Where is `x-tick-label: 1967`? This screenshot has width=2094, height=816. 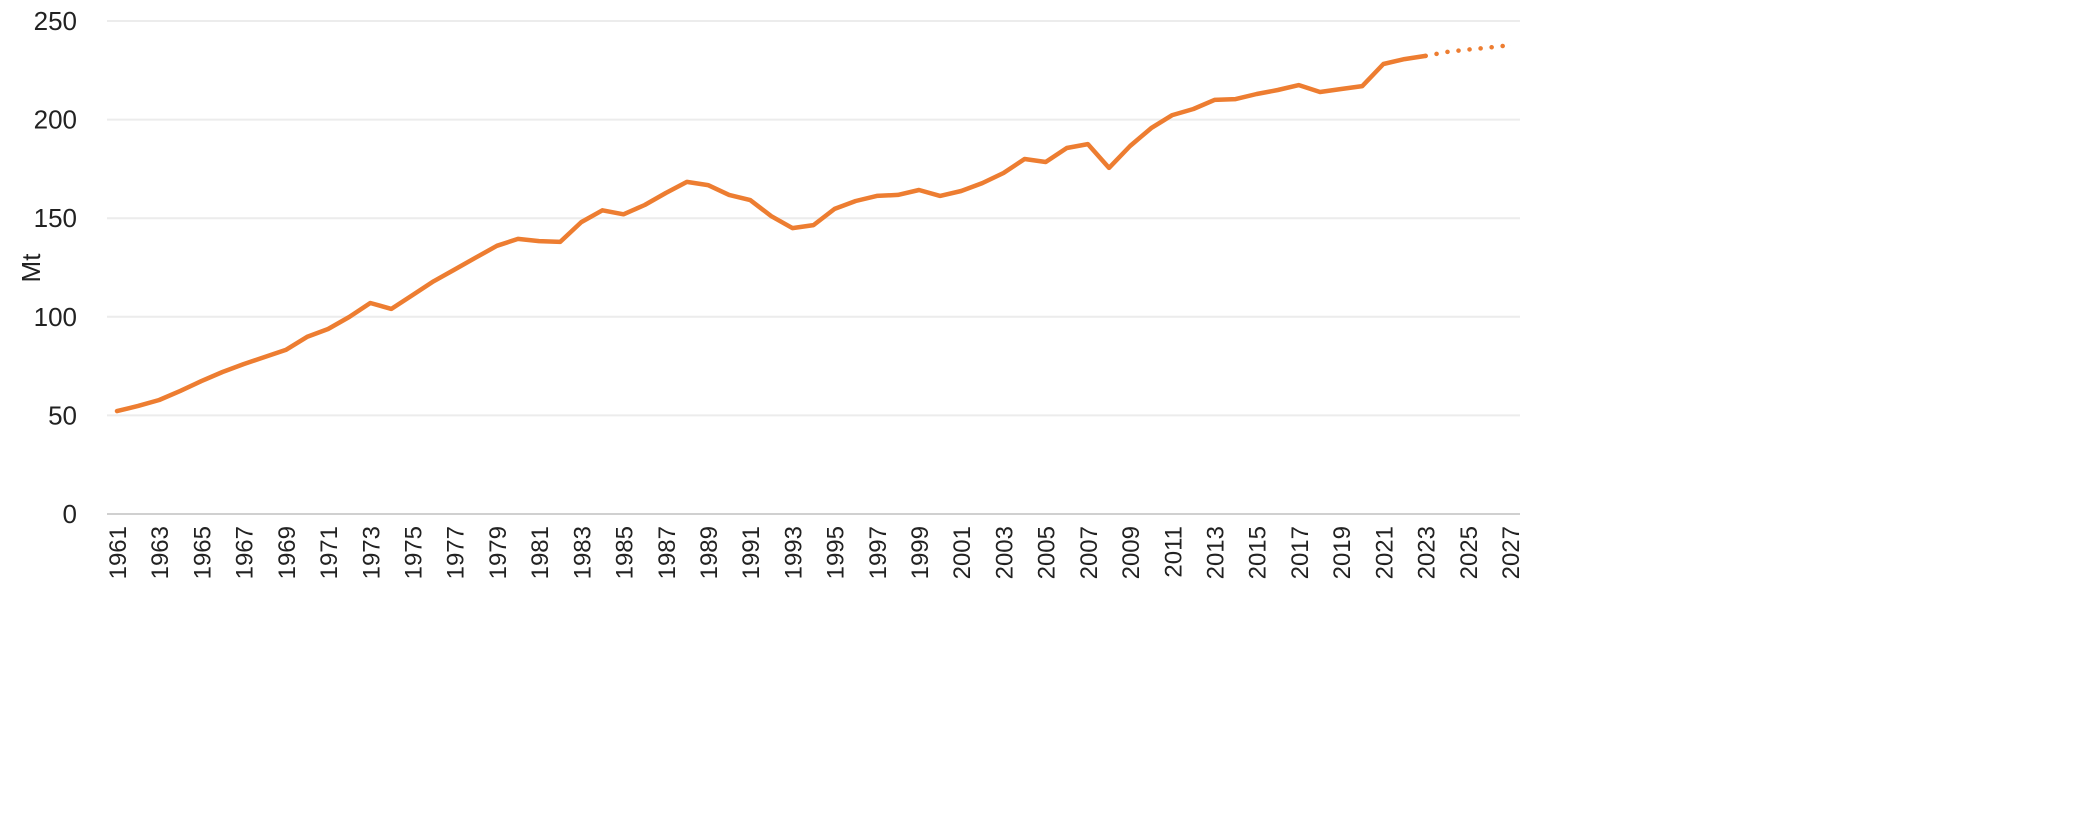
x-tick-label: 1967 is located at coordinates (245, 552).